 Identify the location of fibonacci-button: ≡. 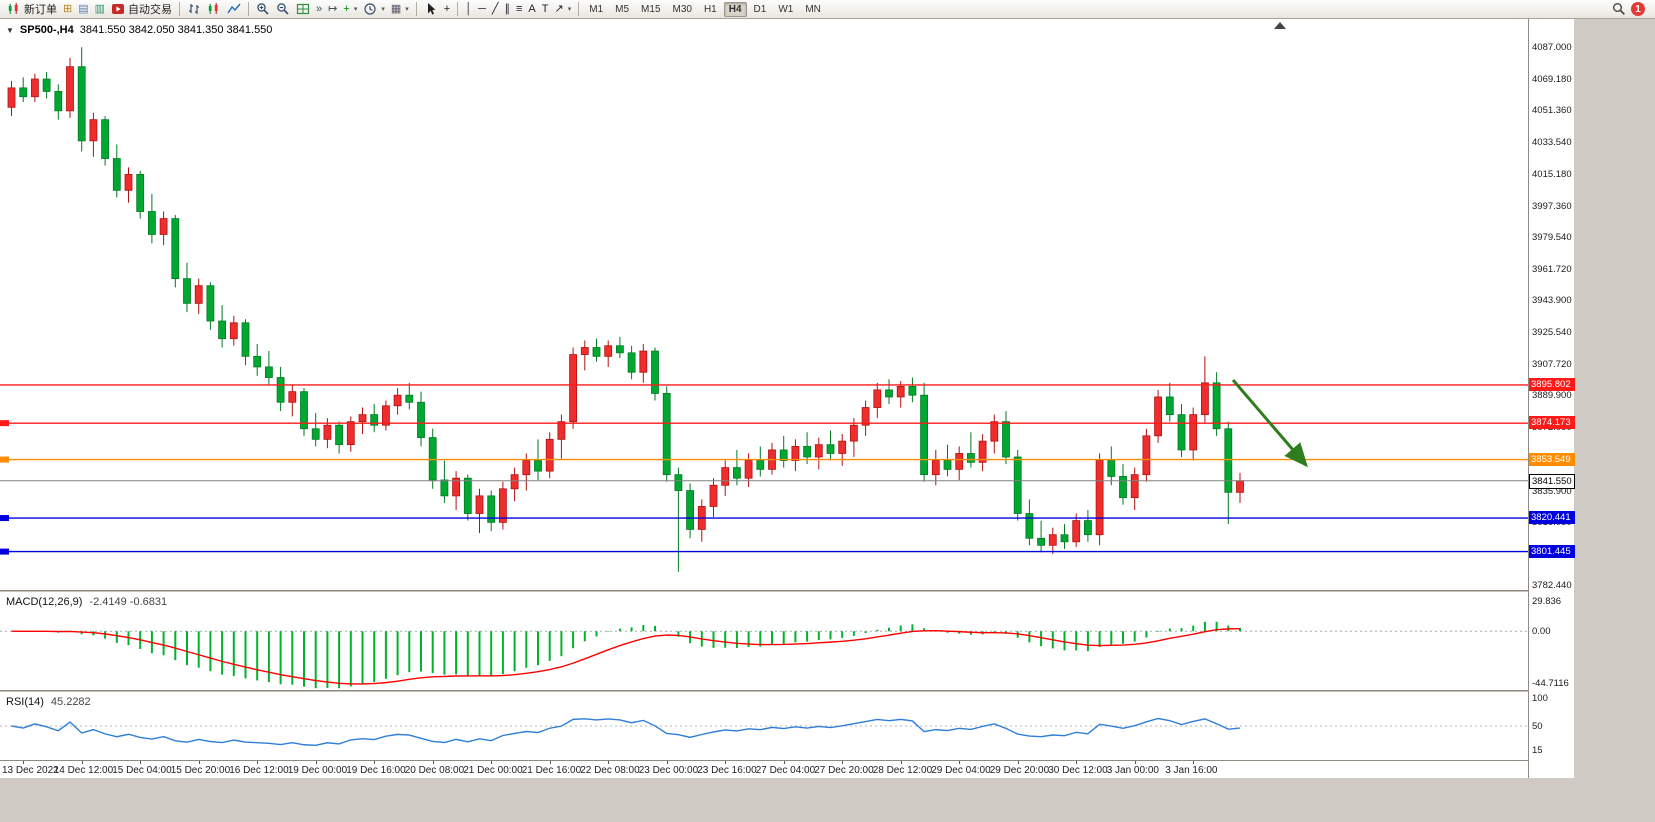
(519, 9).